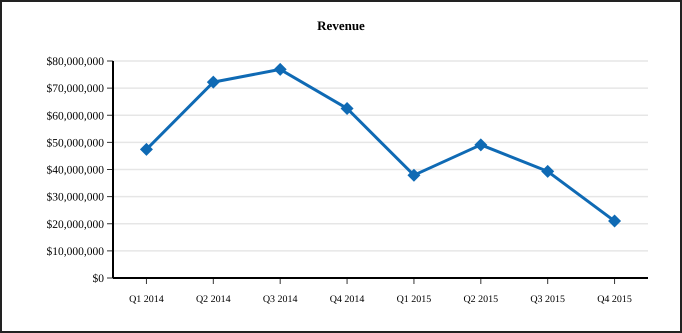 The image size is (682, 333). Describe the element at coordinates (75, 198) in the screenshot. I see `y-tick-label: $30,000,000` at that location.